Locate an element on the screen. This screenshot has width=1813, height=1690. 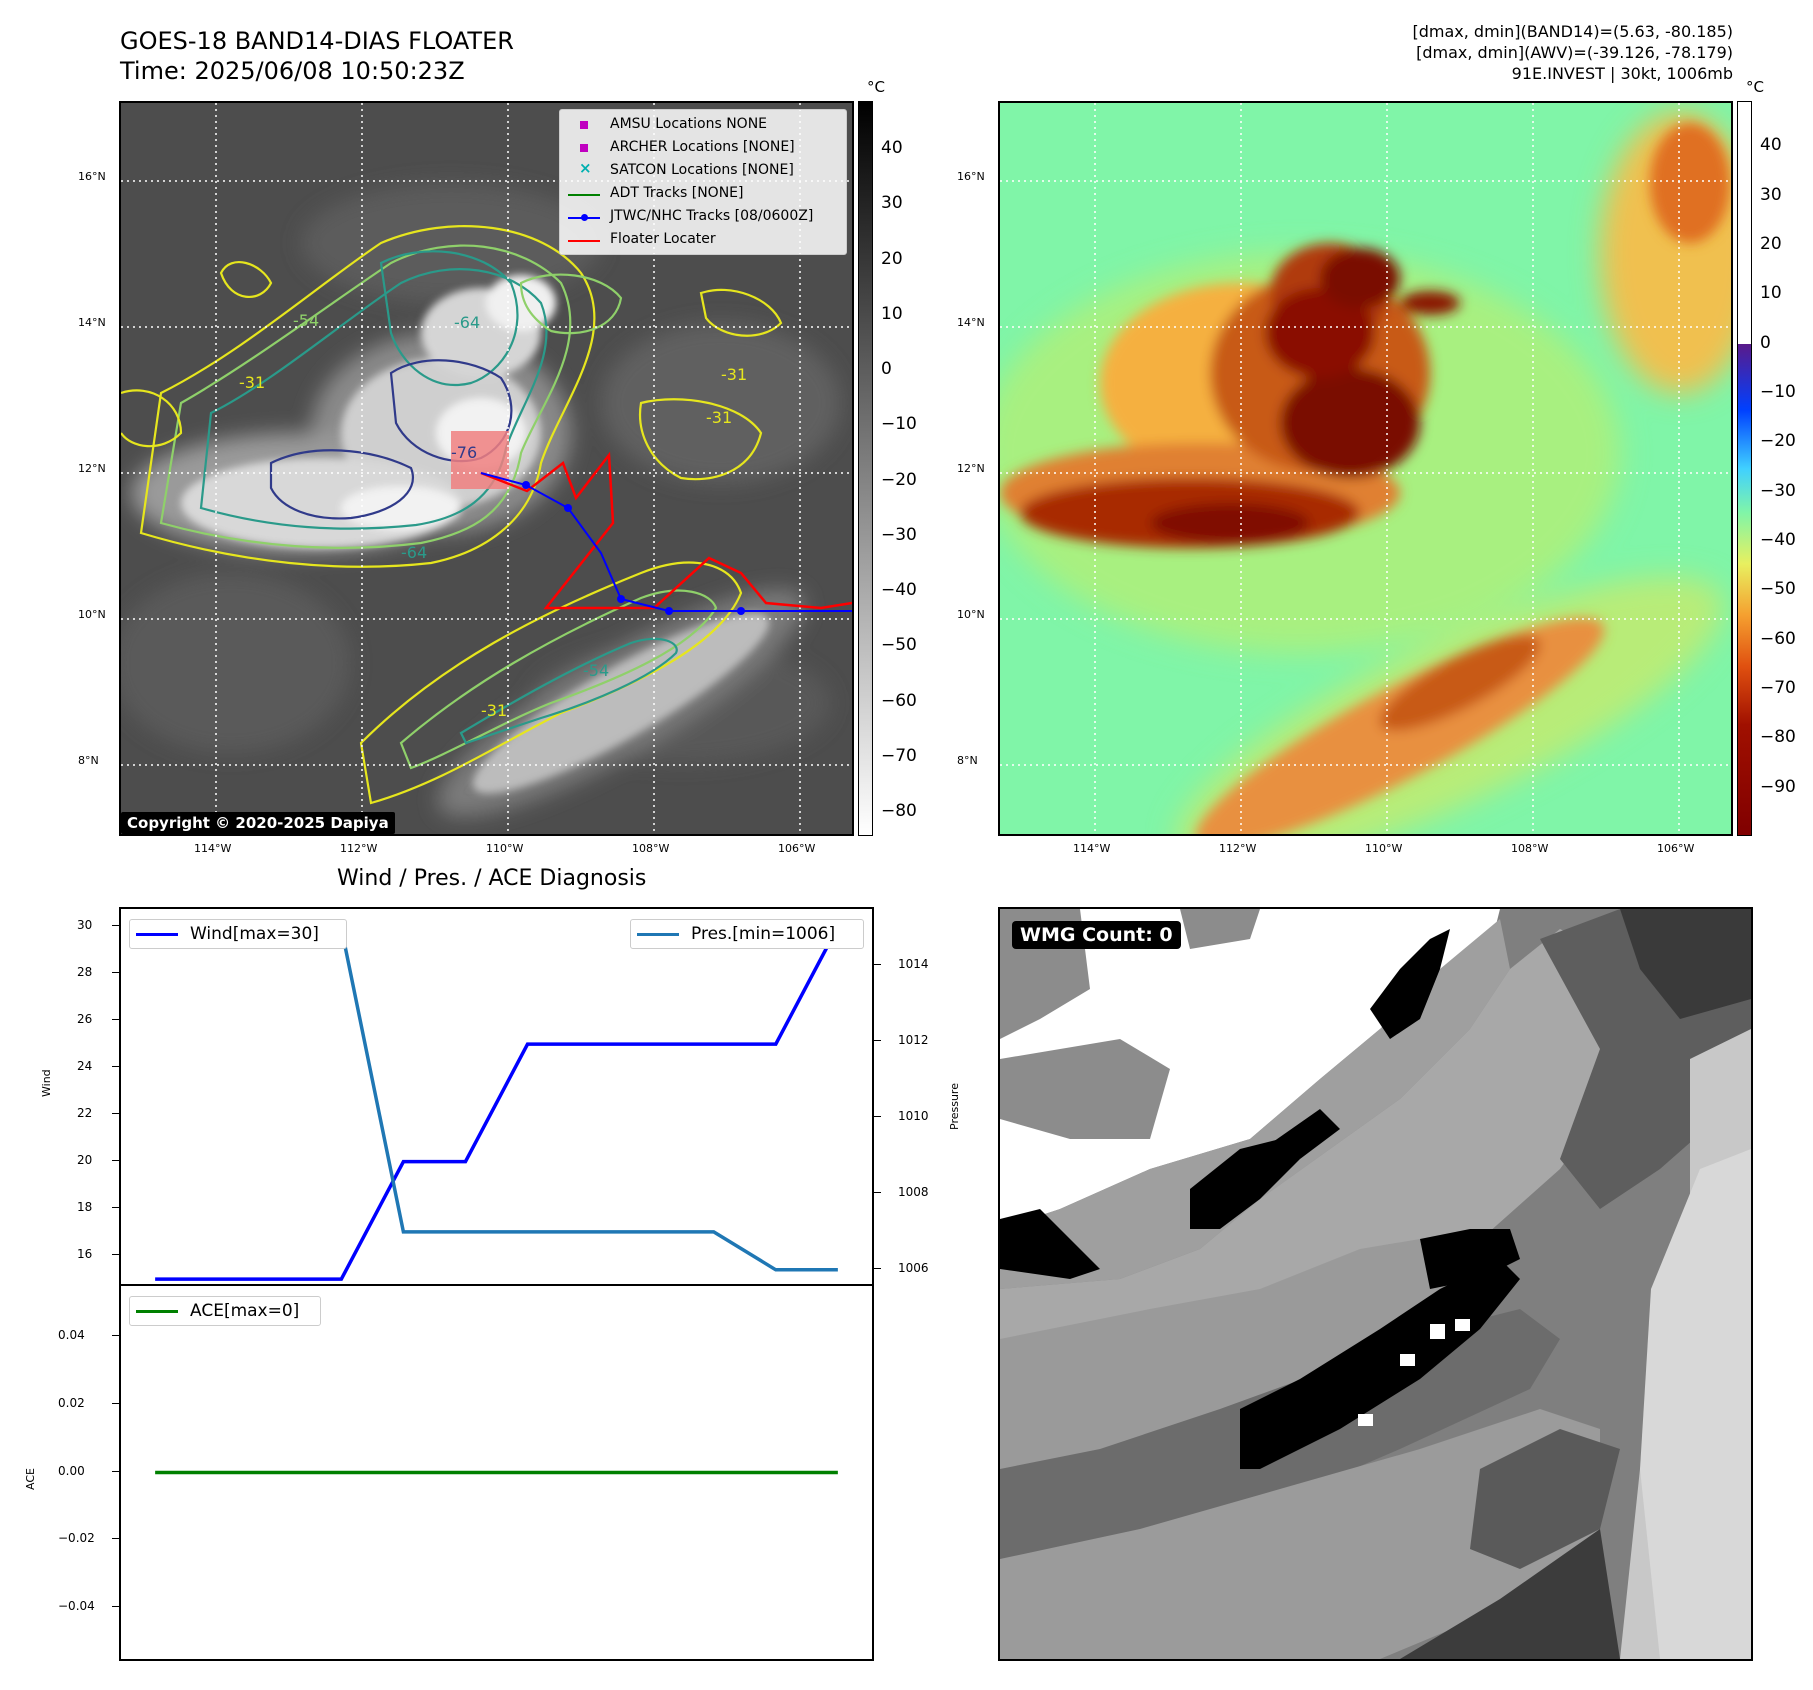
legend-label: AMSU Locations NONE is located at coordinates (689, 124).